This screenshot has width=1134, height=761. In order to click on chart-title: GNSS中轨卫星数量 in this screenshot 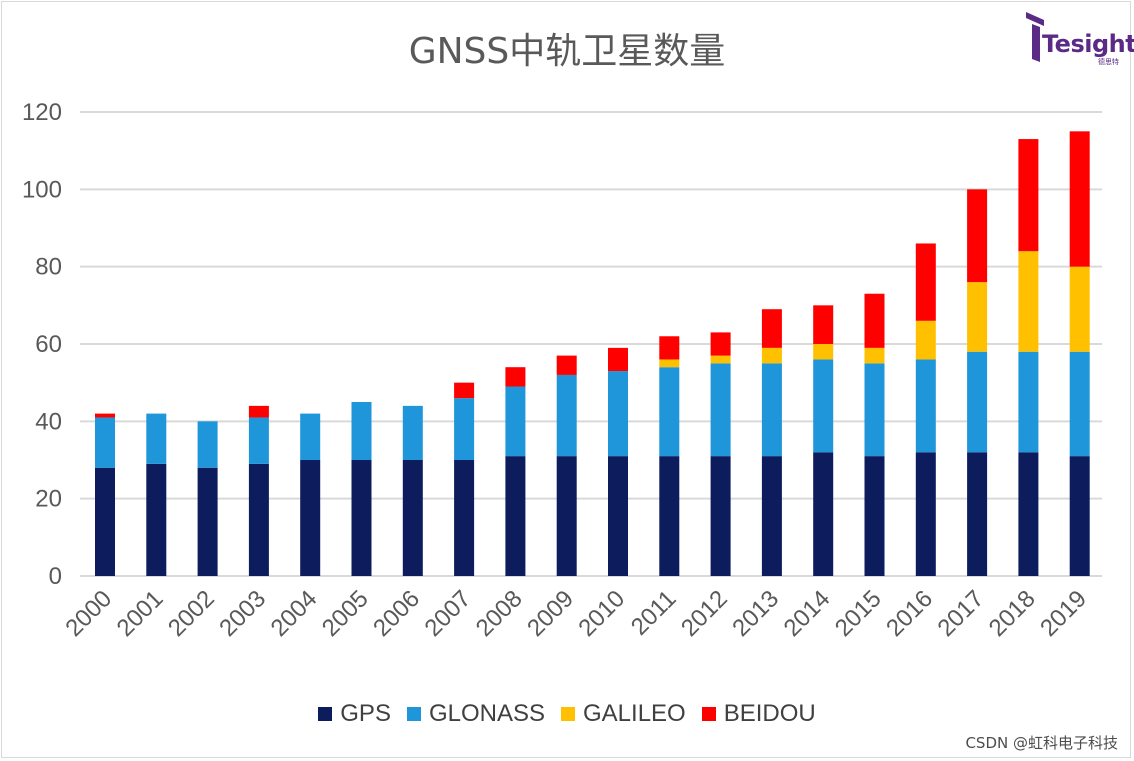, I will do `click(567, 51)`.